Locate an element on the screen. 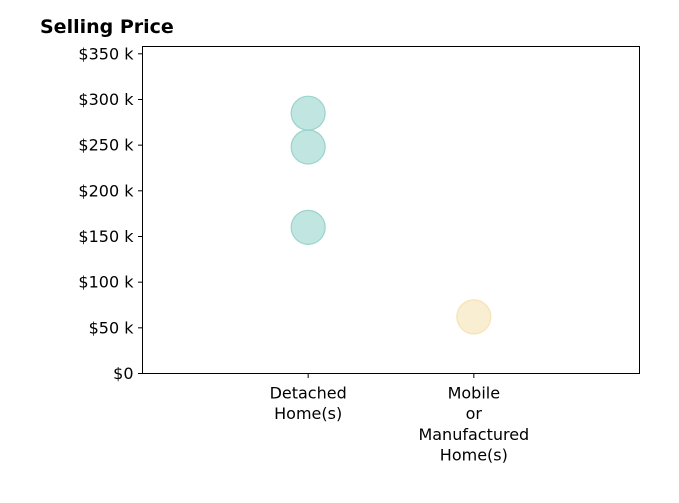 Image resolution: width=679 pixels, height=503 pixels. x-tick-label: Mobile or Manufactured Home(s) is located at coordinates (473, 424).